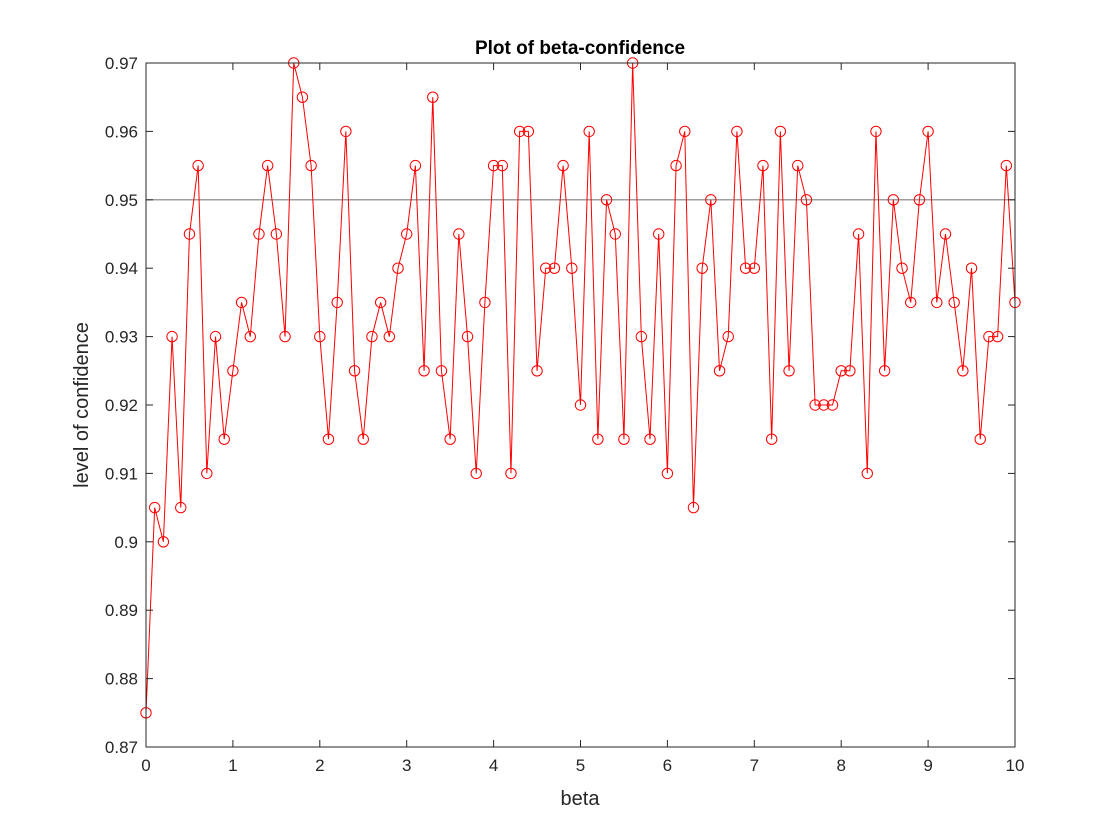  What do you see at coordinates (232, 765) in the screenshot?
I see `x-tick-label: 1` at bounding box center [232, 765].